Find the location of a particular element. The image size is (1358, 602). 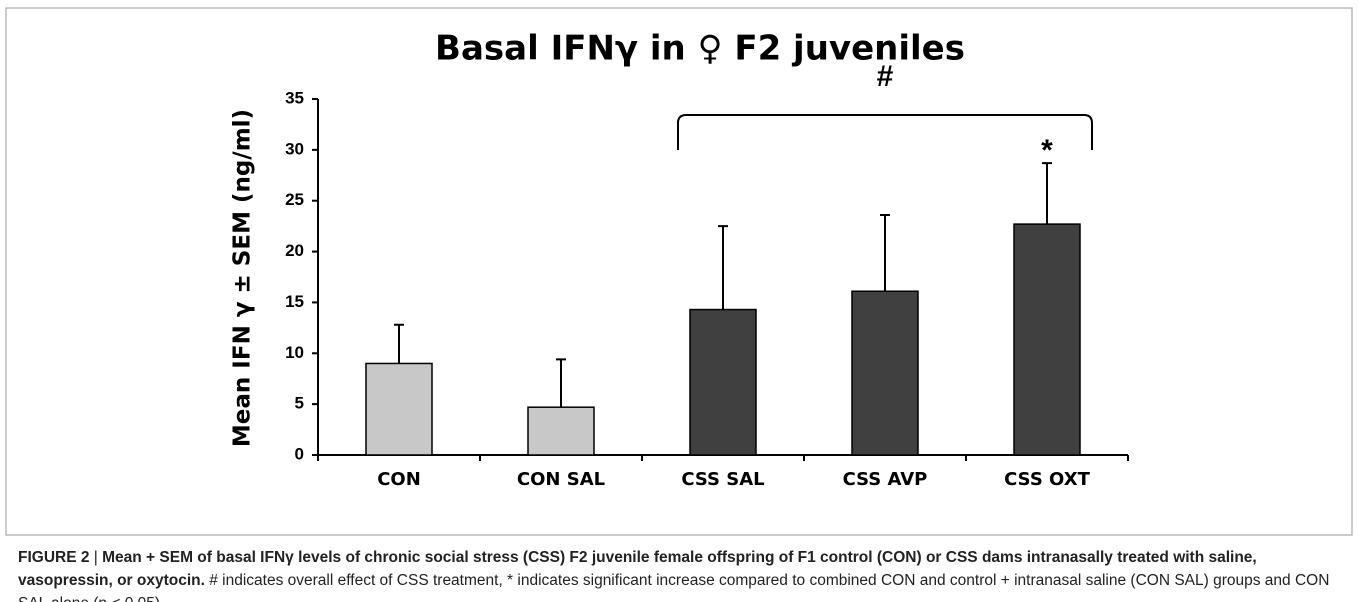

y-tick-label: 30 is located at coordinates (294, 148).